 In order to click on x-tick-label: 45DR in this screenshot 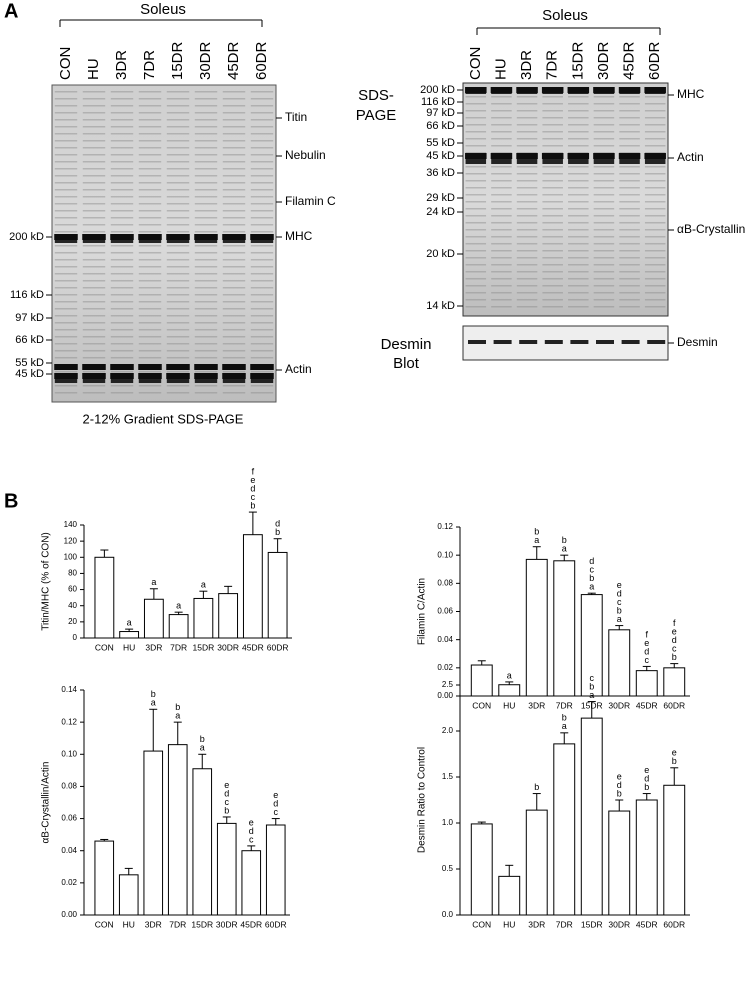, I will do `click(251, 924)`.